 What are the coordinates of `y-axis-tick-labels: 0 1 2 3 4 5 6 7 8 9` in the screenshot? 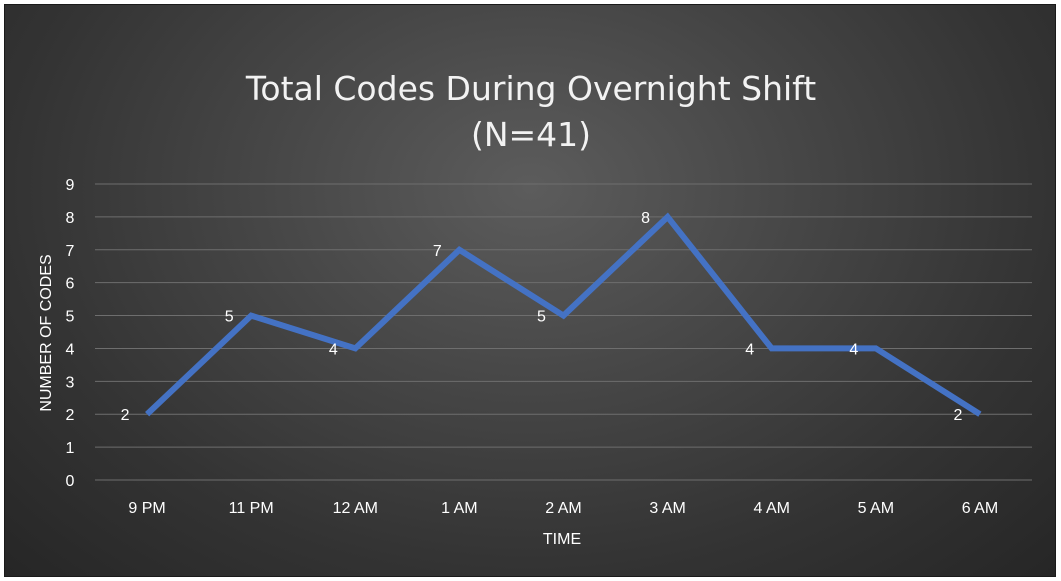 It's located at (70, 333).